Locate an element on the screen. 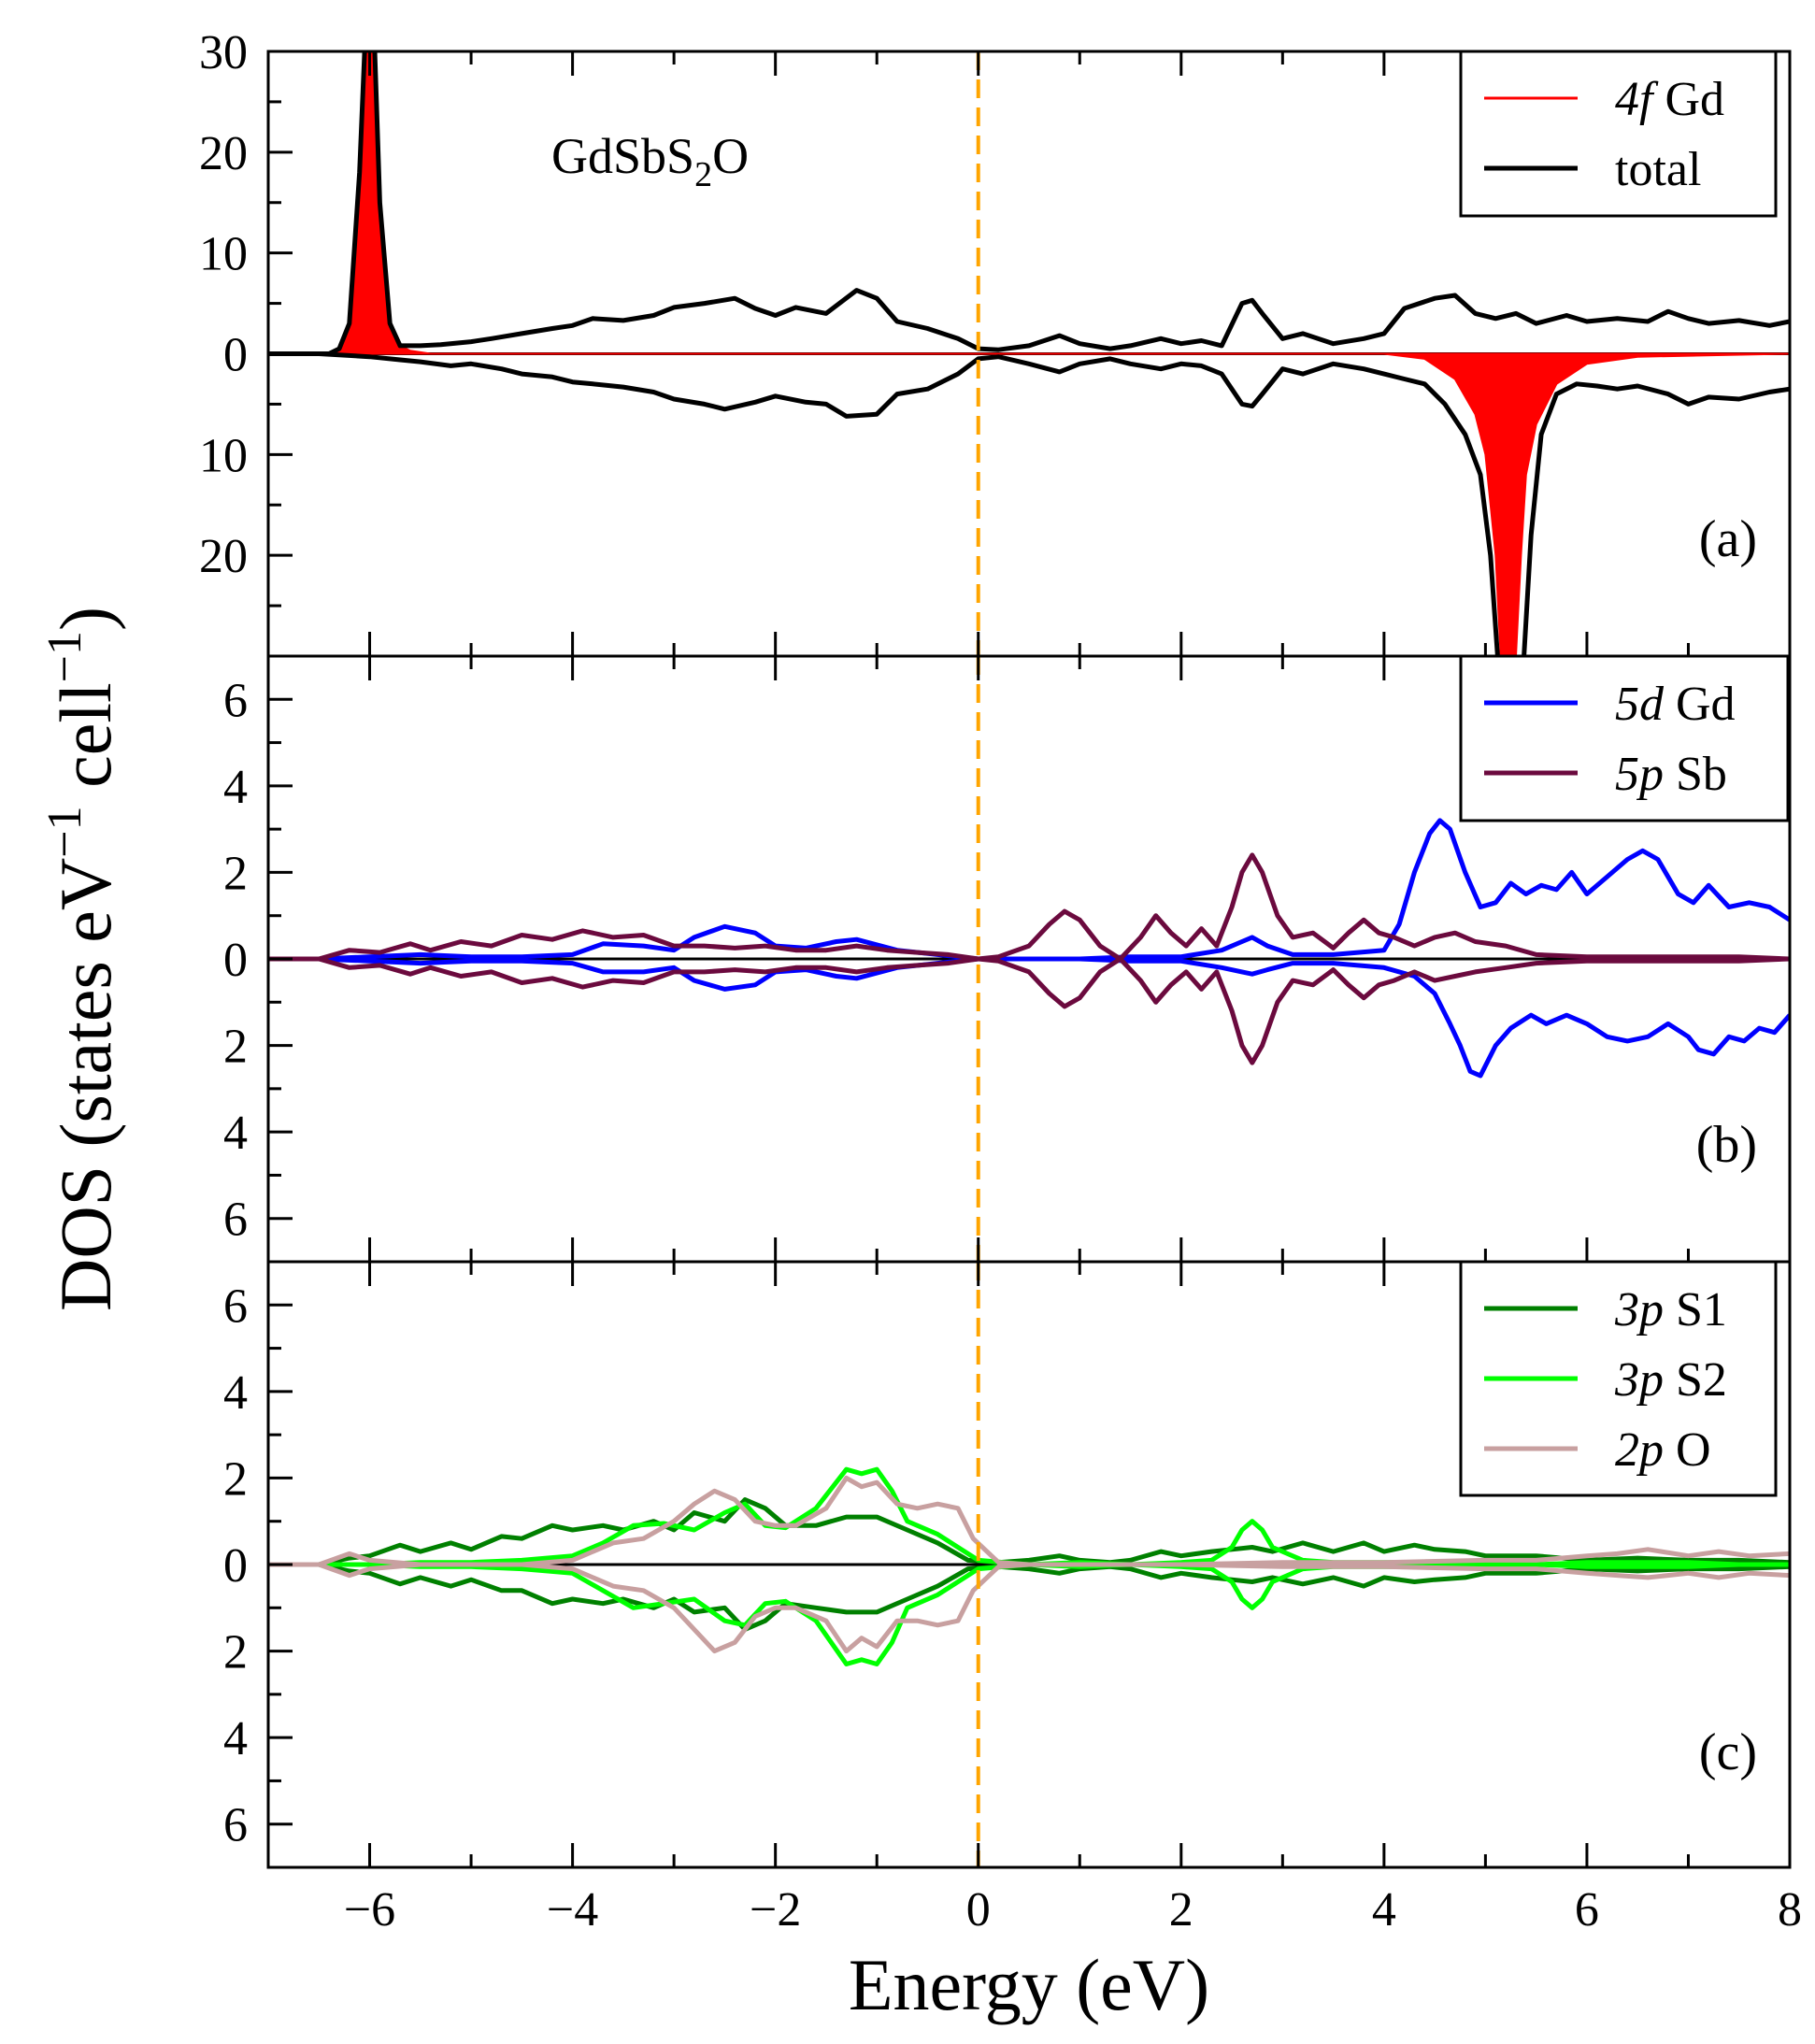 This screenshot has width=1815, height=2044. panel-label: (c) is located at coordinates (1728, 1752).